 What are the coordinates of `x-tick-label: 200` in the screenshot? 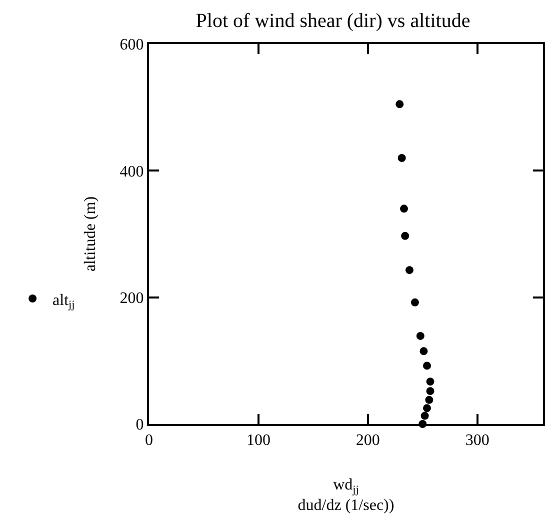 It's located at (368, 441).